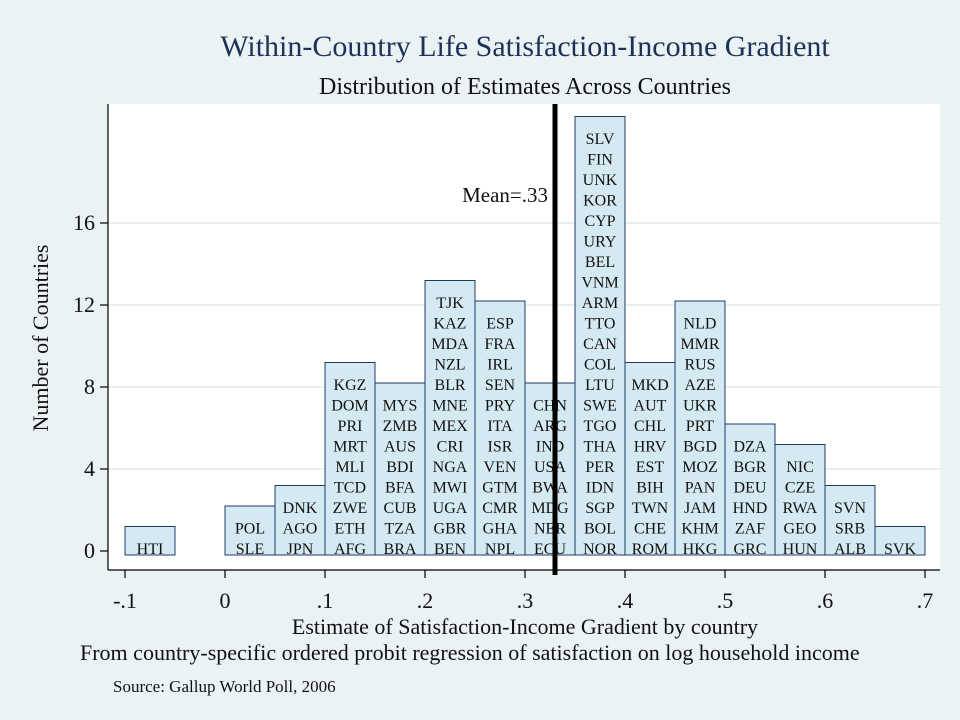 This screenshot has width=960, height=720. I want to click on country-code-label: HUN, so click(800, 549).